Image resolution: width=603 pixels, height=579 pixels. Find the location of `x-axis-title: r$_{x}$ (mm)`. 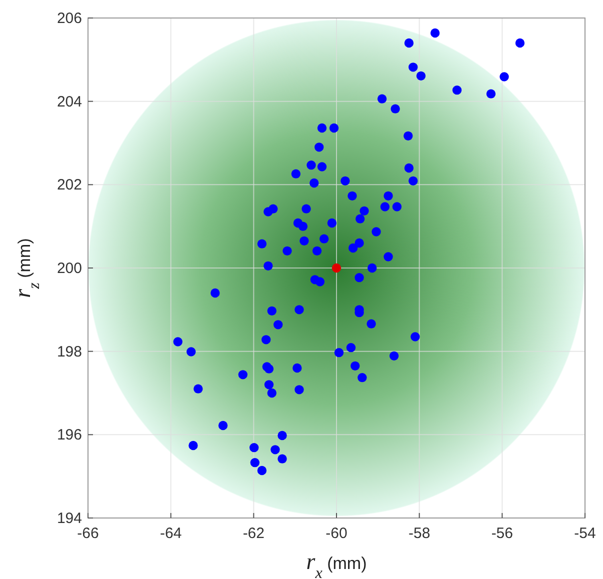

x-axis-title: r$_{x}$ (mm) is located at coordinates (336, 564).